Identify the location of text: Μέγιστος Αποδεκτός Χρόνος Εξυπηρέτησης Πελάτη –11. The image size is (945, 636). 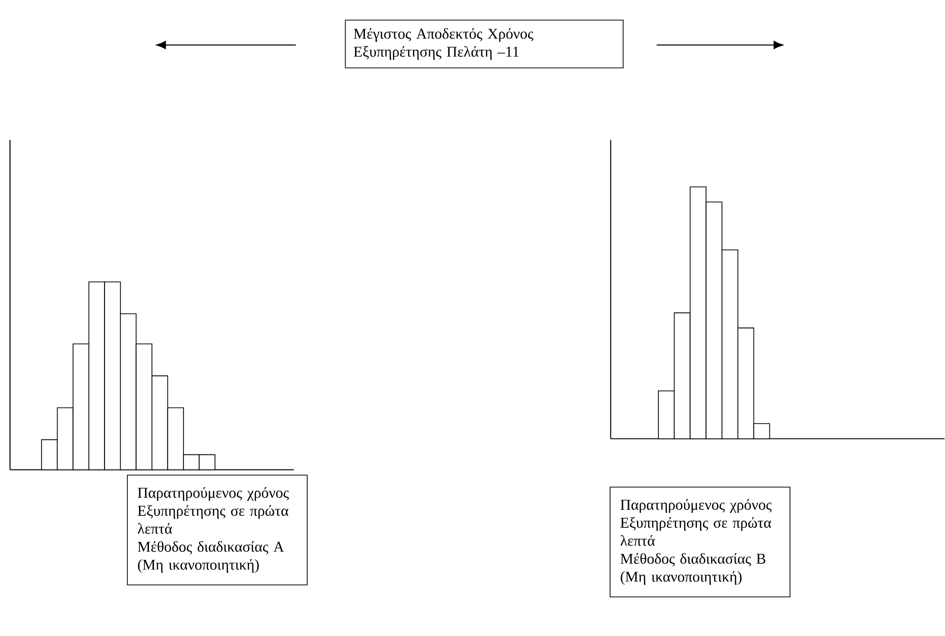
(444, 44).